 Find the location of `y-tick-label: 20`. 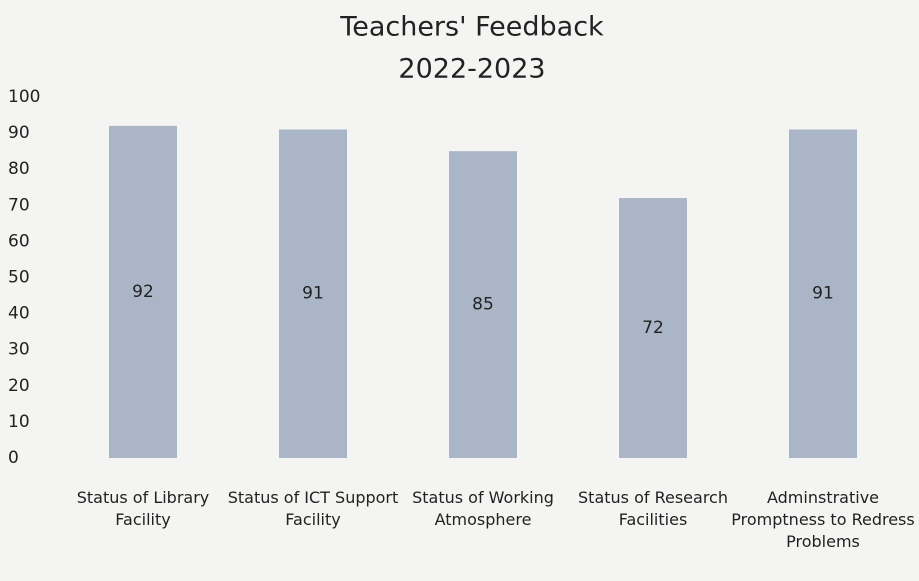

y-tick-label: 20 is located at coordinates (19, 386).